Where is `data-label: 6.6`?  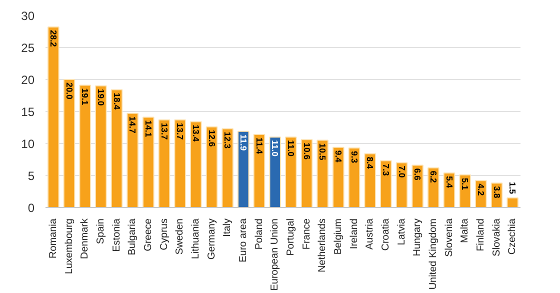
data-label: 6.6 is located at coordinates (417, 174).